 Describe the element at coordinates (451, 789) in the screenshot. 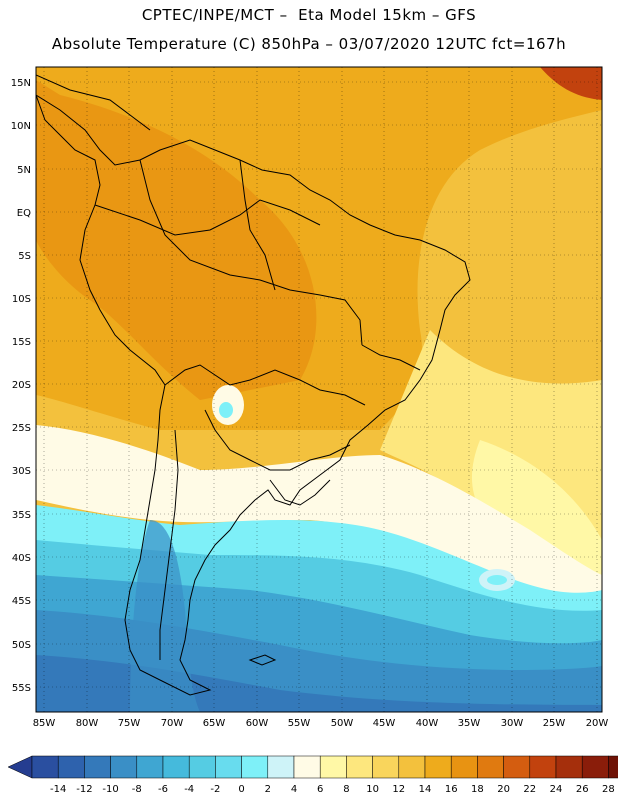

I see `colorbar-tick-label: 16` at that location.